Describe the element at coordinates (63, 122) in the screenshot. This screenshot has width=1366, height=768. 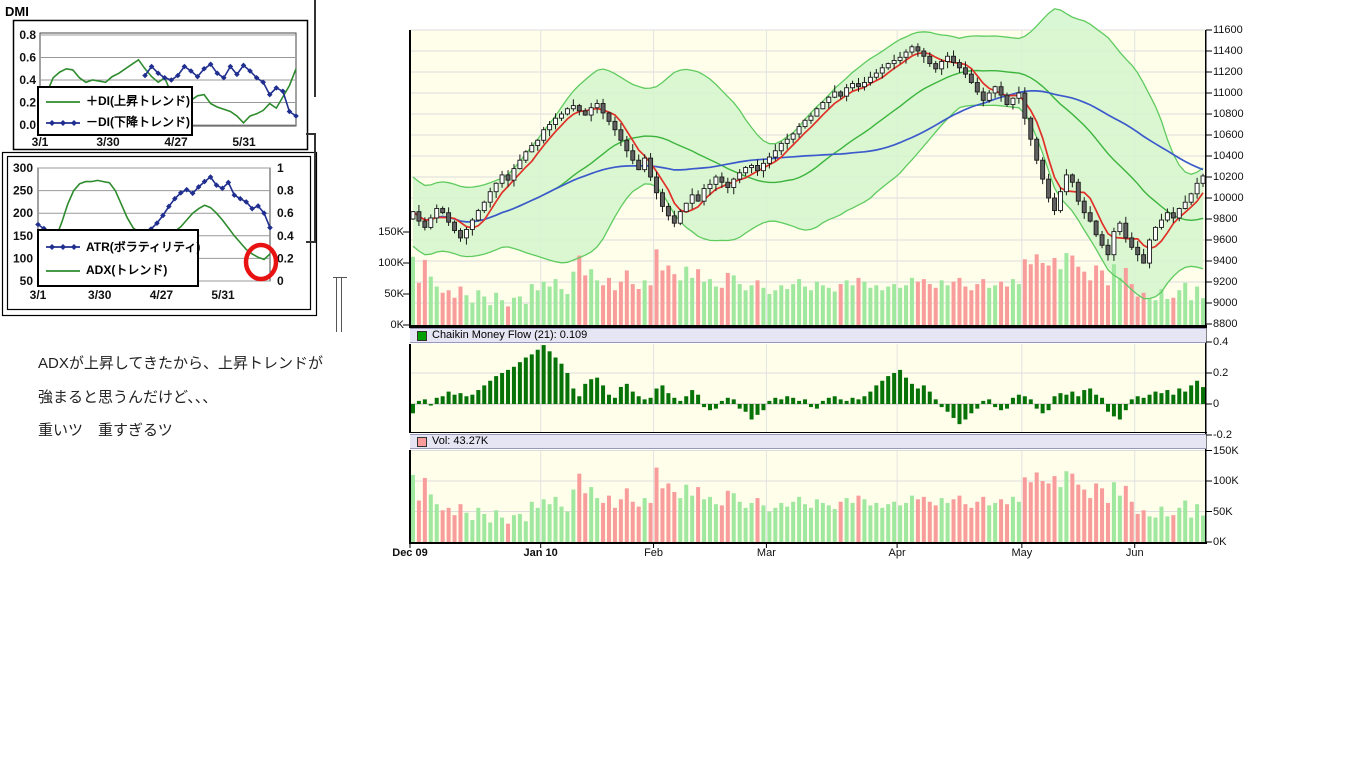
I see `minus-di-line-marker` at that location.